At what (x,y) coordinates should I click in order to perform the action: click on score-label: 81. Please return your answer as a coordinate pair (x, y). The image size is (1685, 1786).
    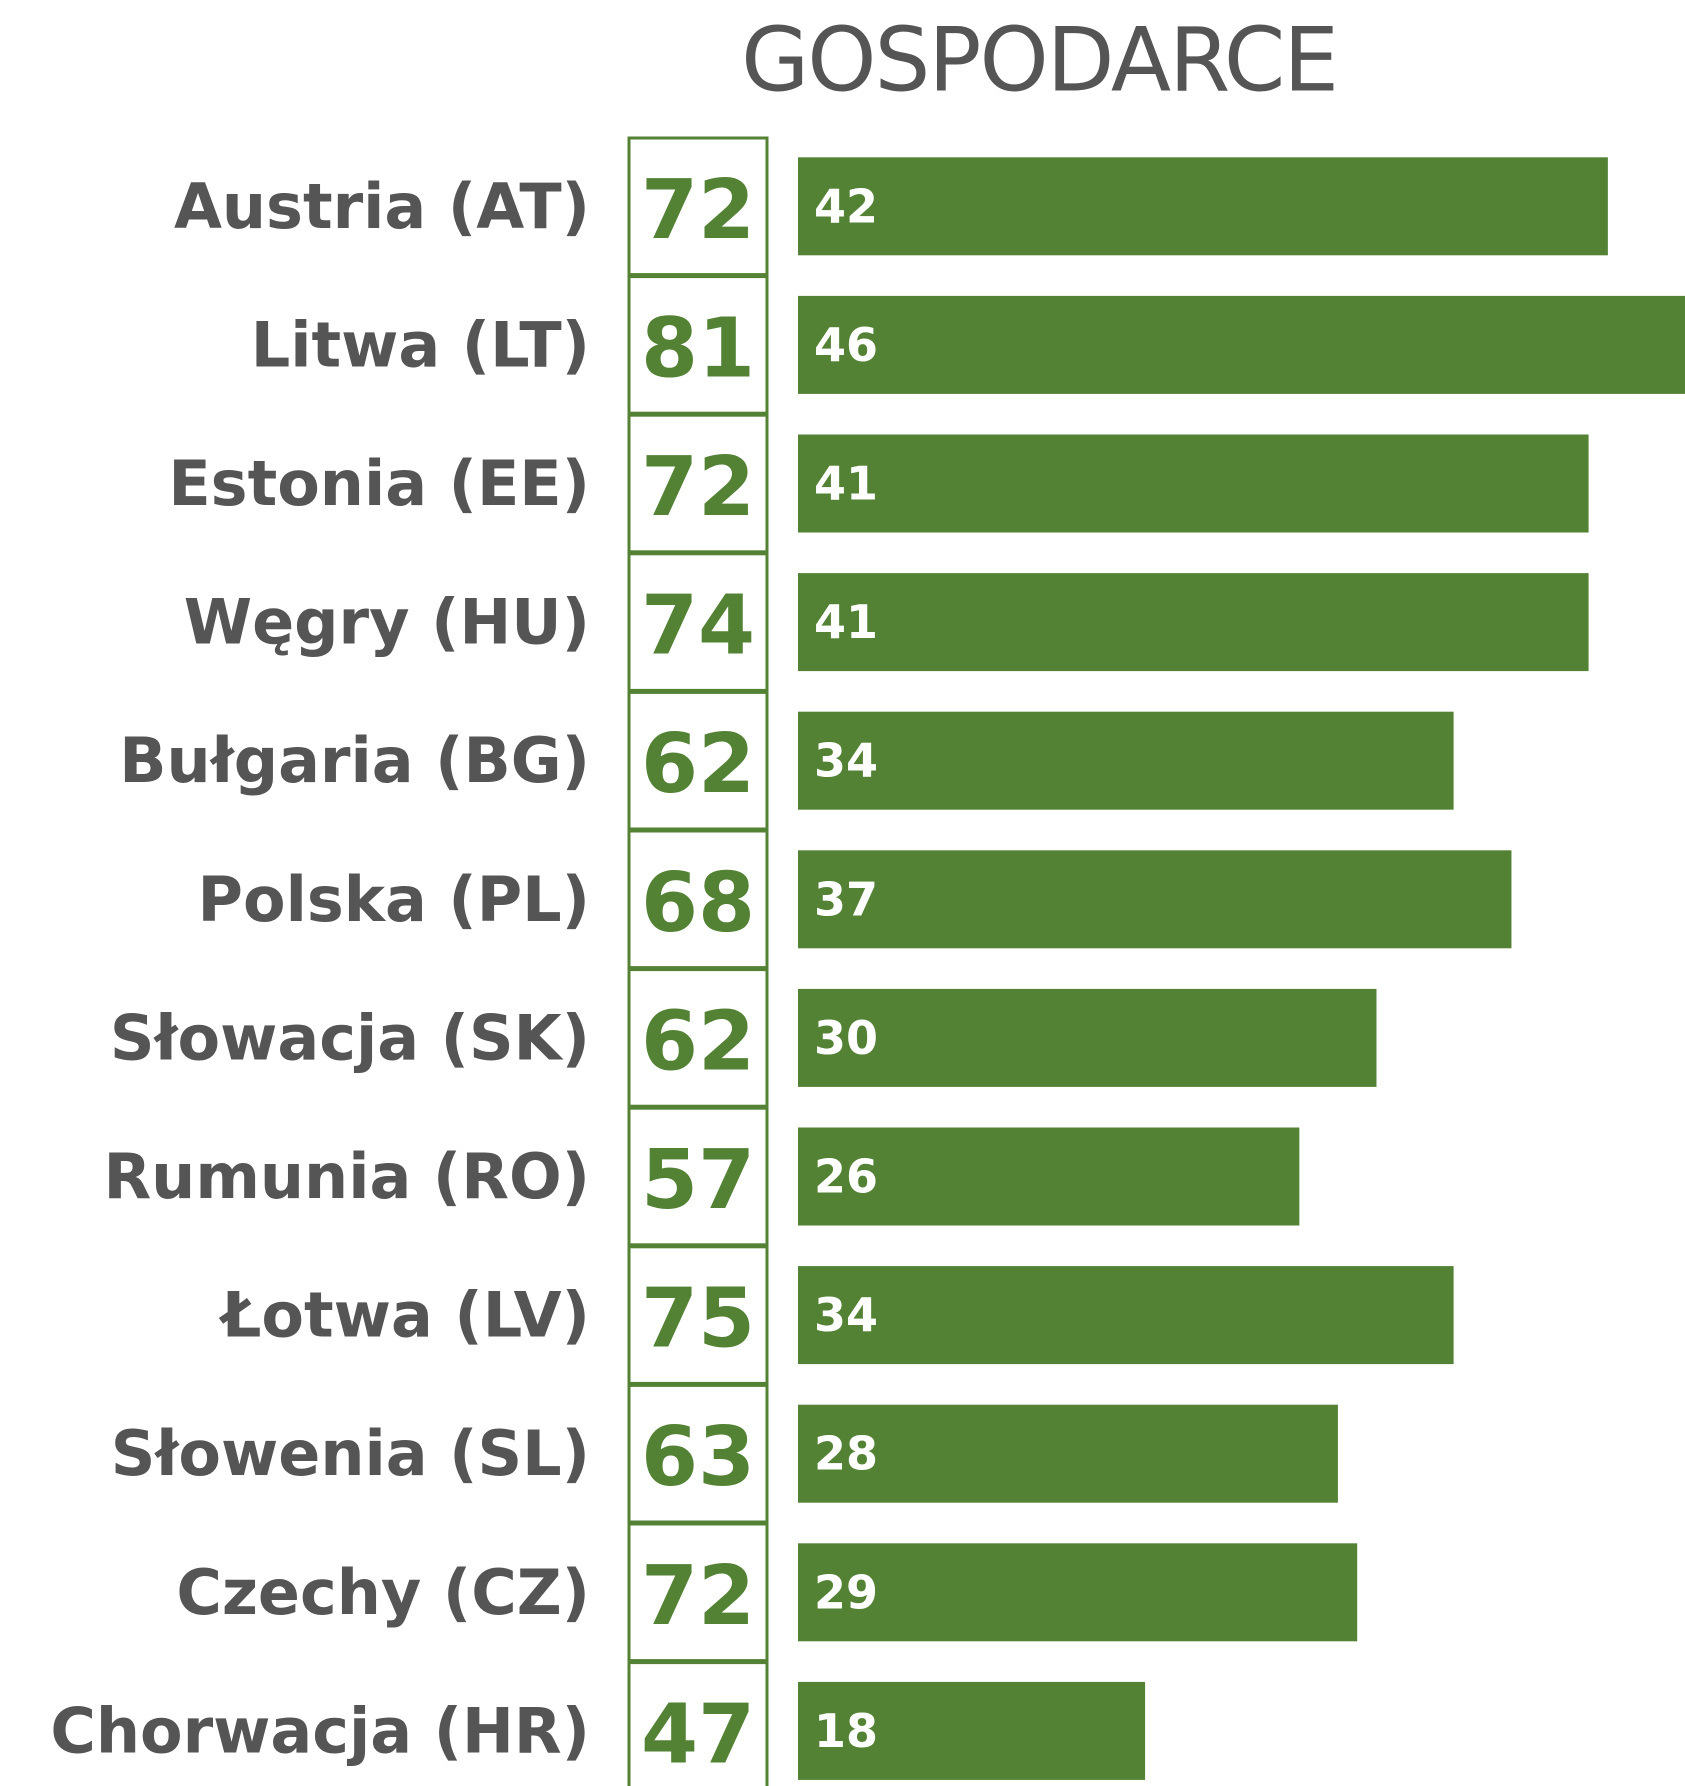
    Looking at the image, I should click on (698, 348).